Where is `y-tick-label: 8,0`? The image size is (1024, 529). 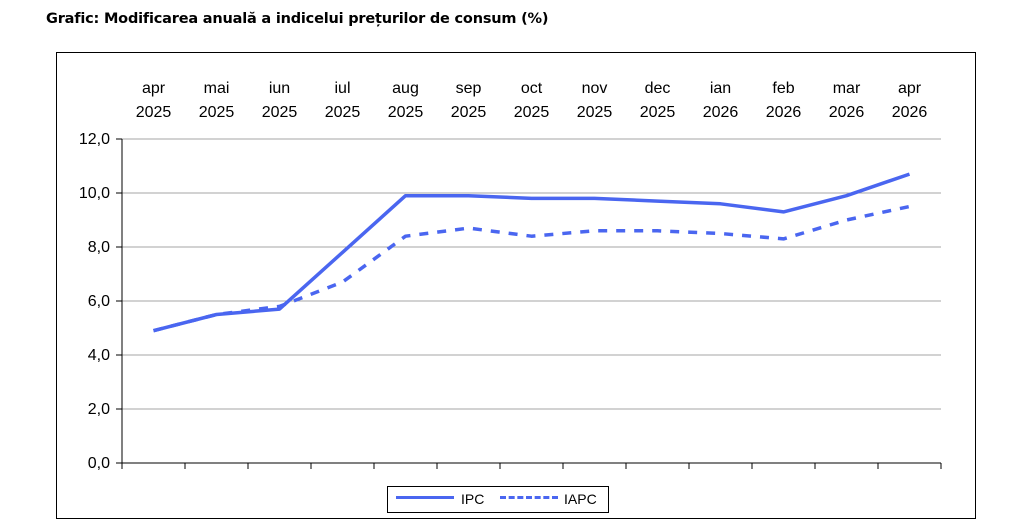 y-tick-label: 8,0 is located at coordinates (99, 247).